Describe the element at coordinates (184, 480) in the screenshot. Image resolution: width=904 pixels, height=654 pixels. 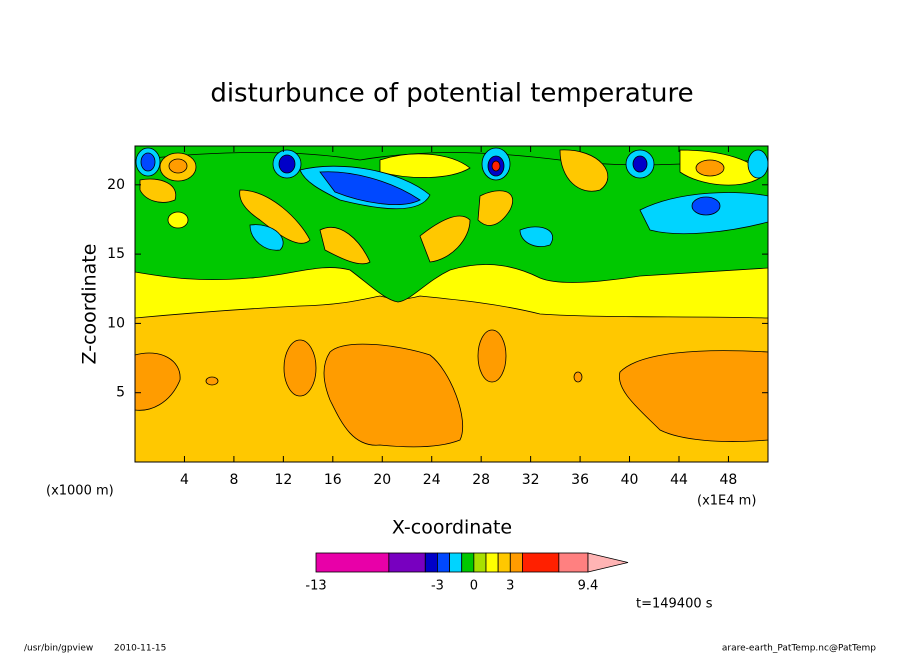
I see `x-tick-label: 4` at that location.